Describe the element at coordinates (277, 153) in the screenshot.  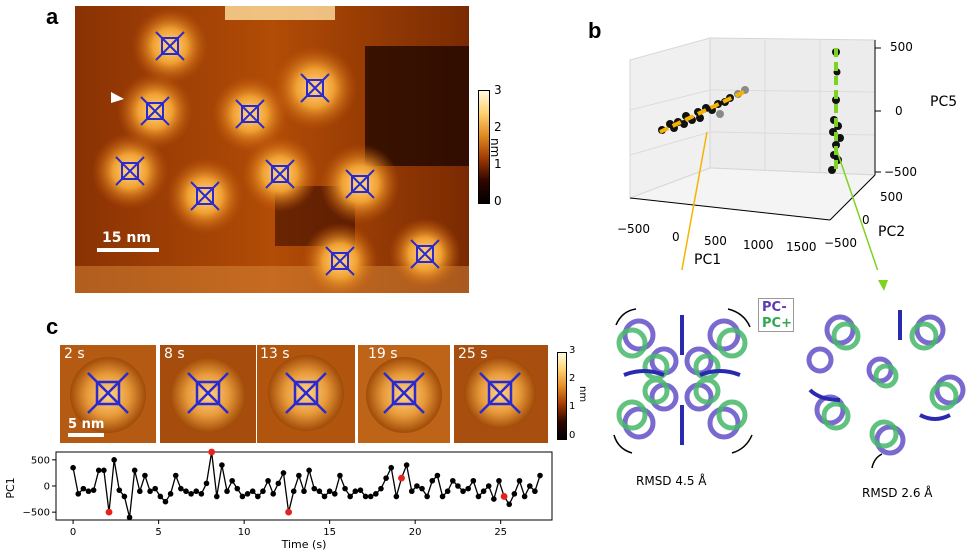
I see `protein-structure-overlays-a` at that location.